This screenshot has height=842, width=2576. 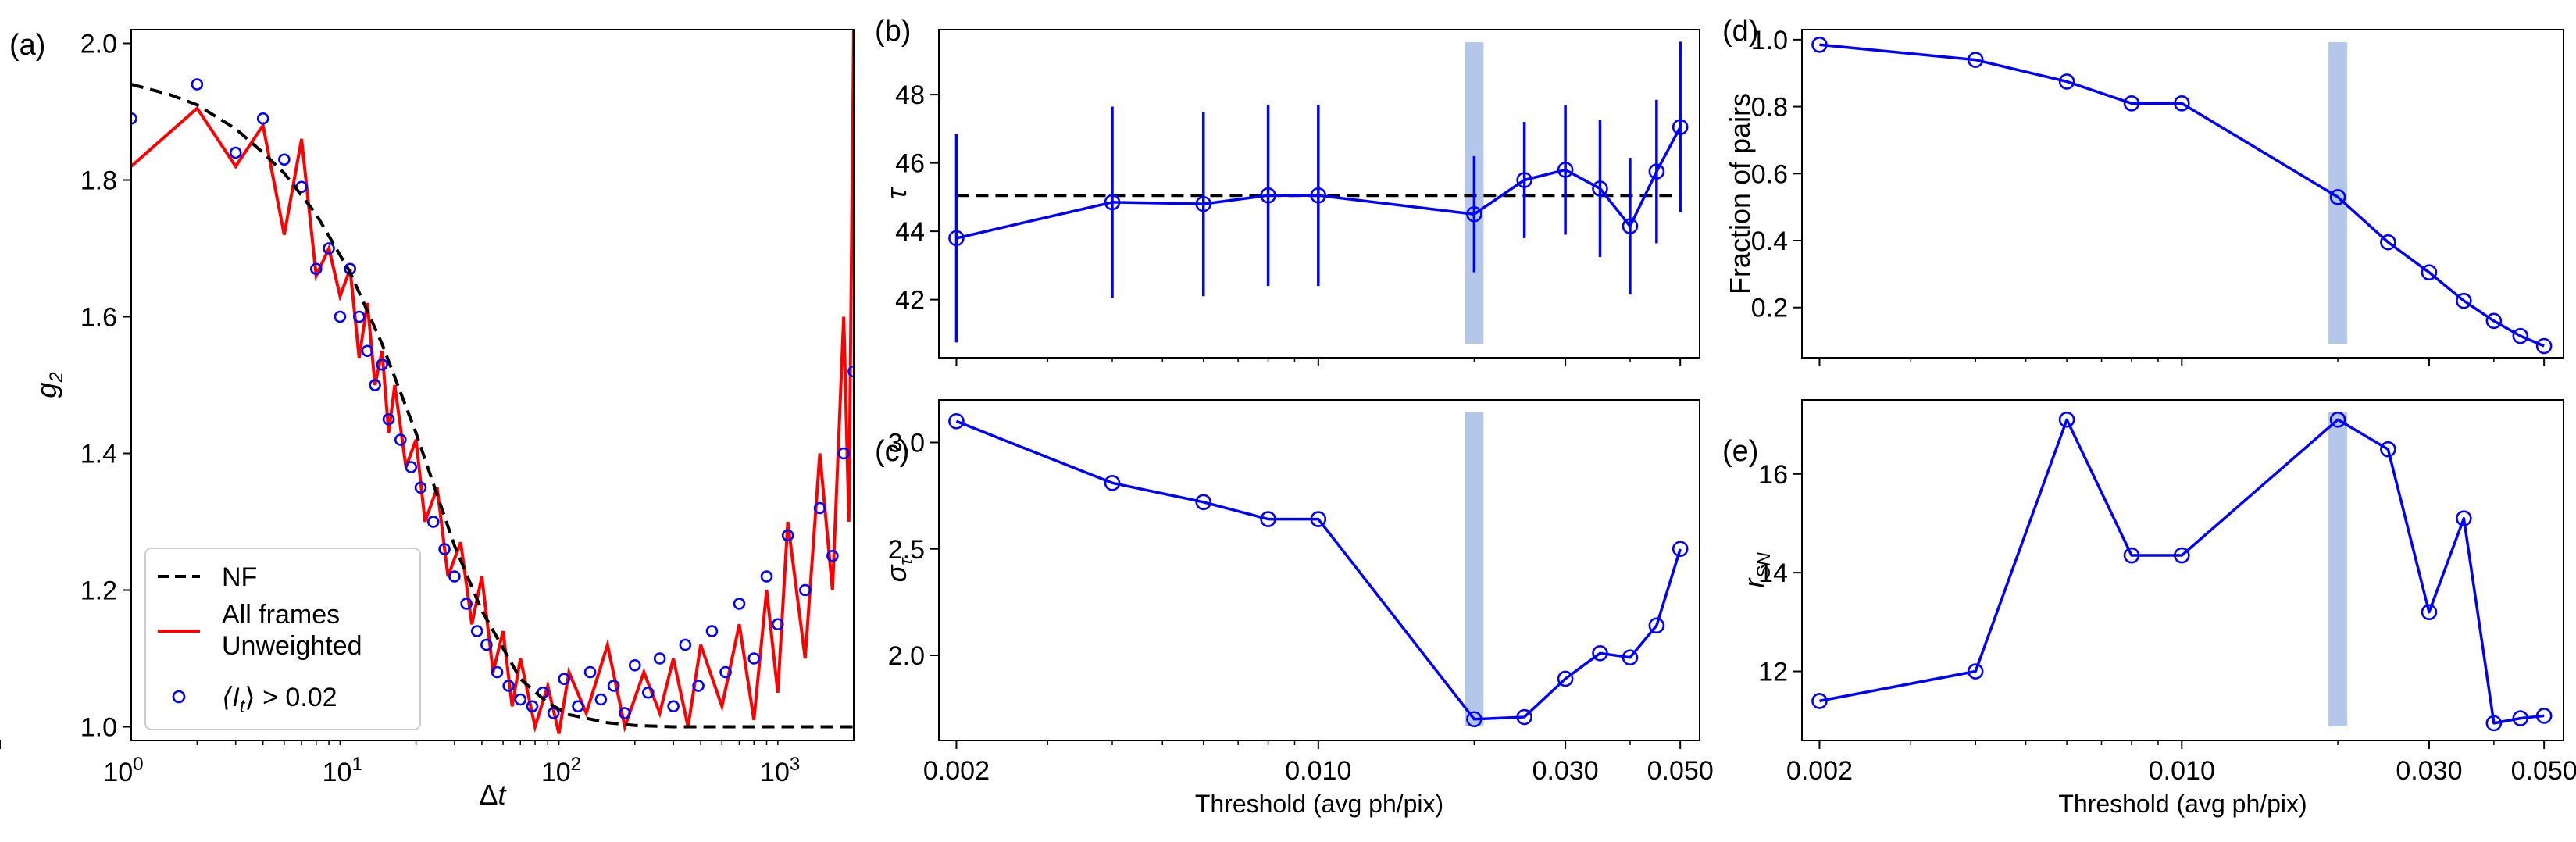 I want to click on panel-c-ytick-label: 3.0, so click(x=906, y=443).